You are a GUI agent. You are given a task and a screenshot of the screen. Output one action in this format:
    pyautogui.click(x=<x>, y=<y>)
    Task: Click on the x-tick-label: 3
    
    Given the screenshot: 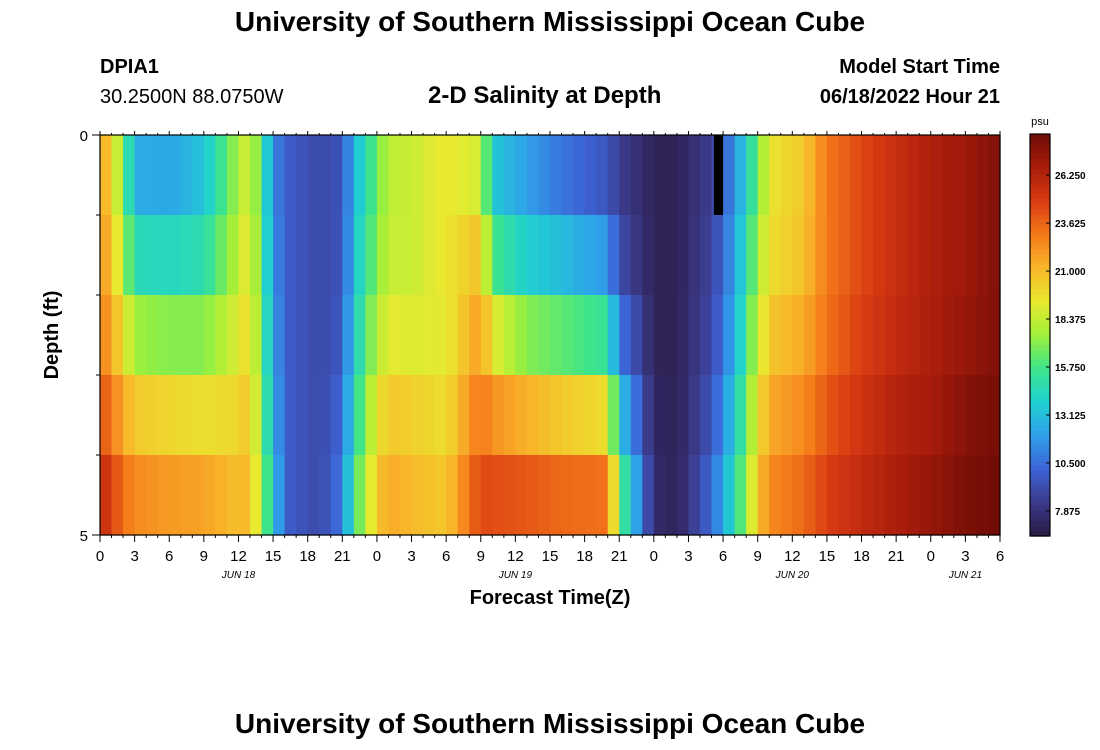 What is the action you would take?
    pyautogui.click(x=688, y=556)
    